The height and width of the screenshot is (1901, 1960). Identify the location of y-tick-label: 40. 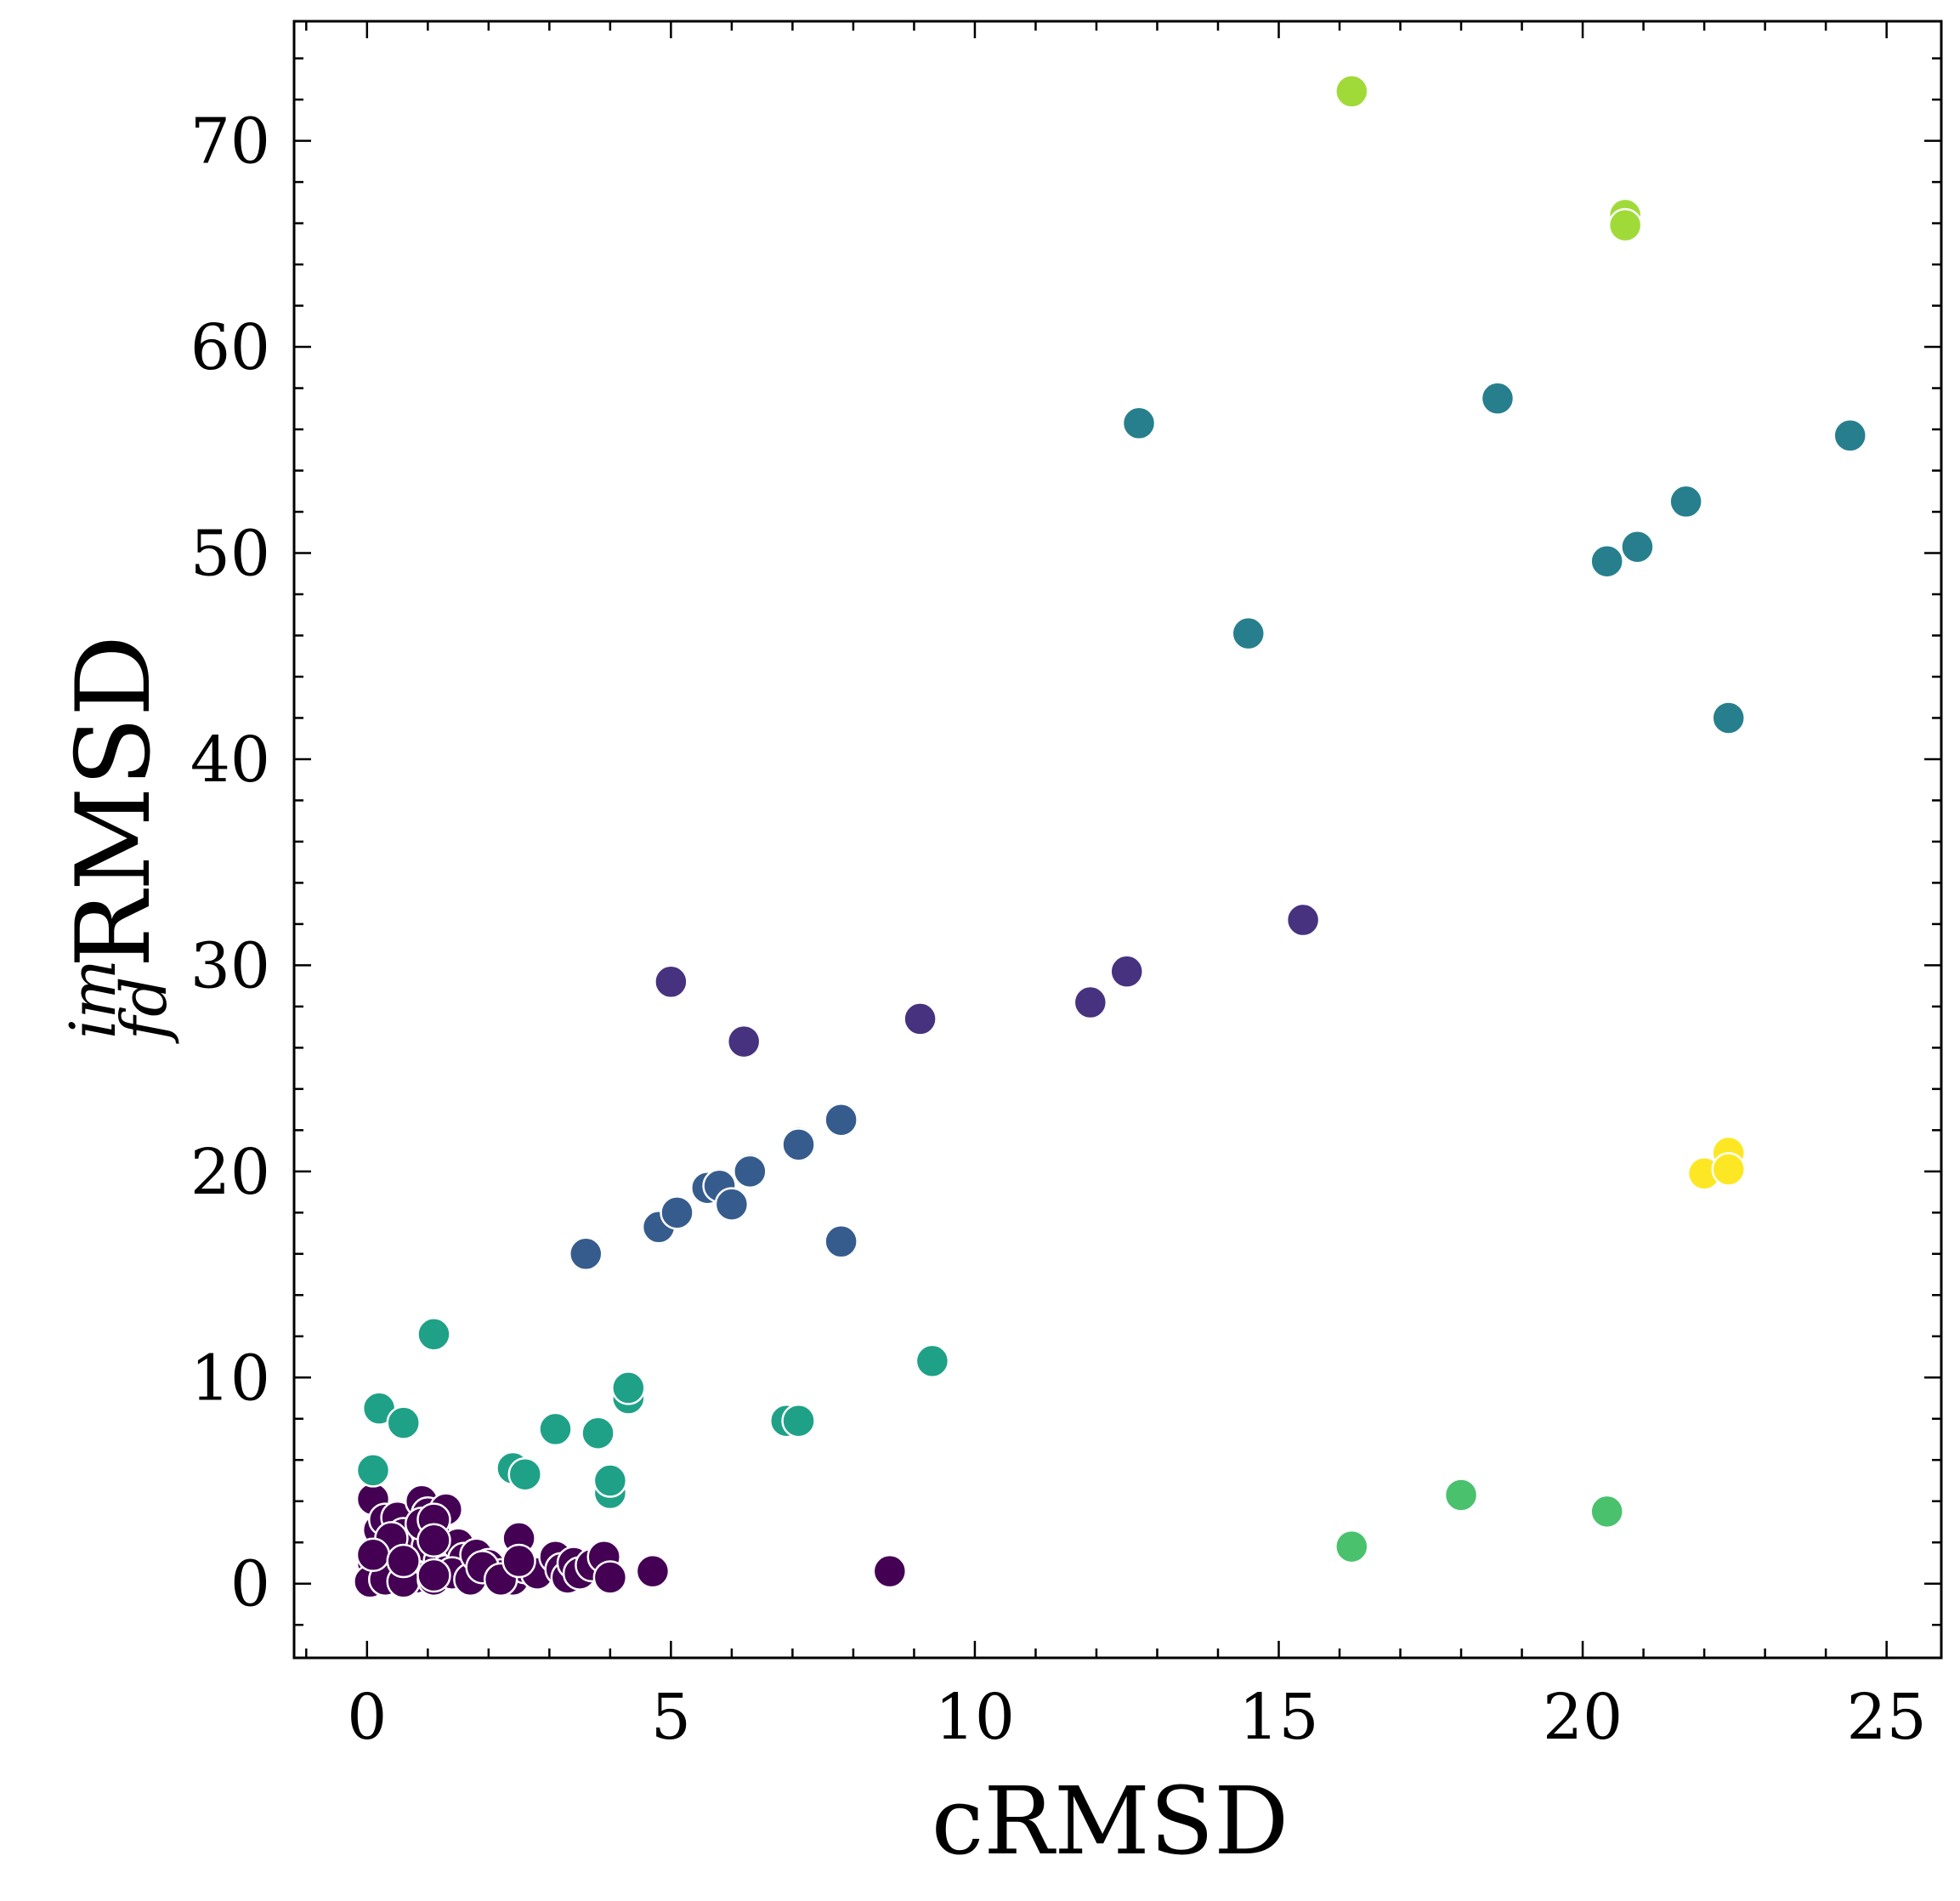
(230, 760).